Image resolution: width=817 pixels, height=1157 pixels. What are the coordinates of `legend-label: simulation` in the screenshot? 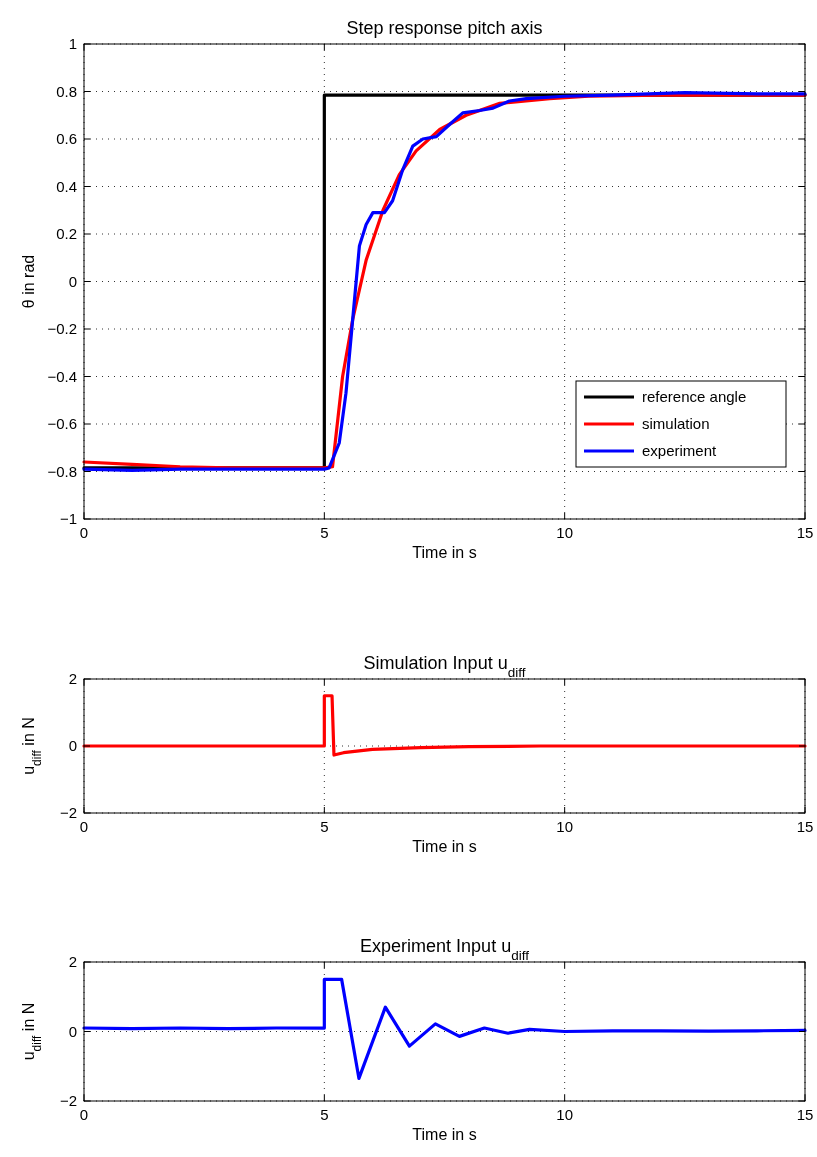 It's located at (676, 423).